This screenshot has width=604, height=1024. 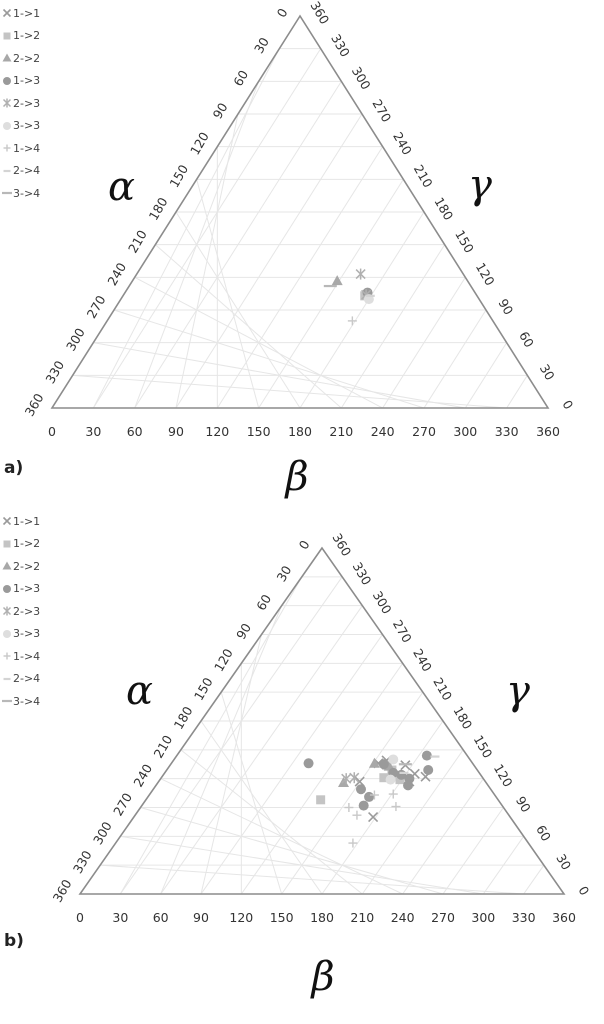 What do you see at coordinates (543, 832) in the screenshot?
I see `tick-label-right: 60` at bounding box center [543, 832].